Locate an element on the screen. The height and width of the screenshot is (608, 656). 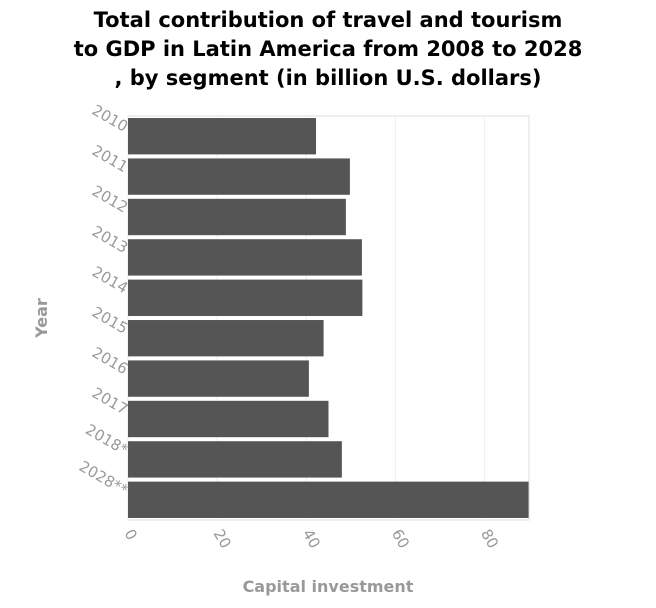
y-tick-label-2015: 2015 is located at coordinates (110, 320).